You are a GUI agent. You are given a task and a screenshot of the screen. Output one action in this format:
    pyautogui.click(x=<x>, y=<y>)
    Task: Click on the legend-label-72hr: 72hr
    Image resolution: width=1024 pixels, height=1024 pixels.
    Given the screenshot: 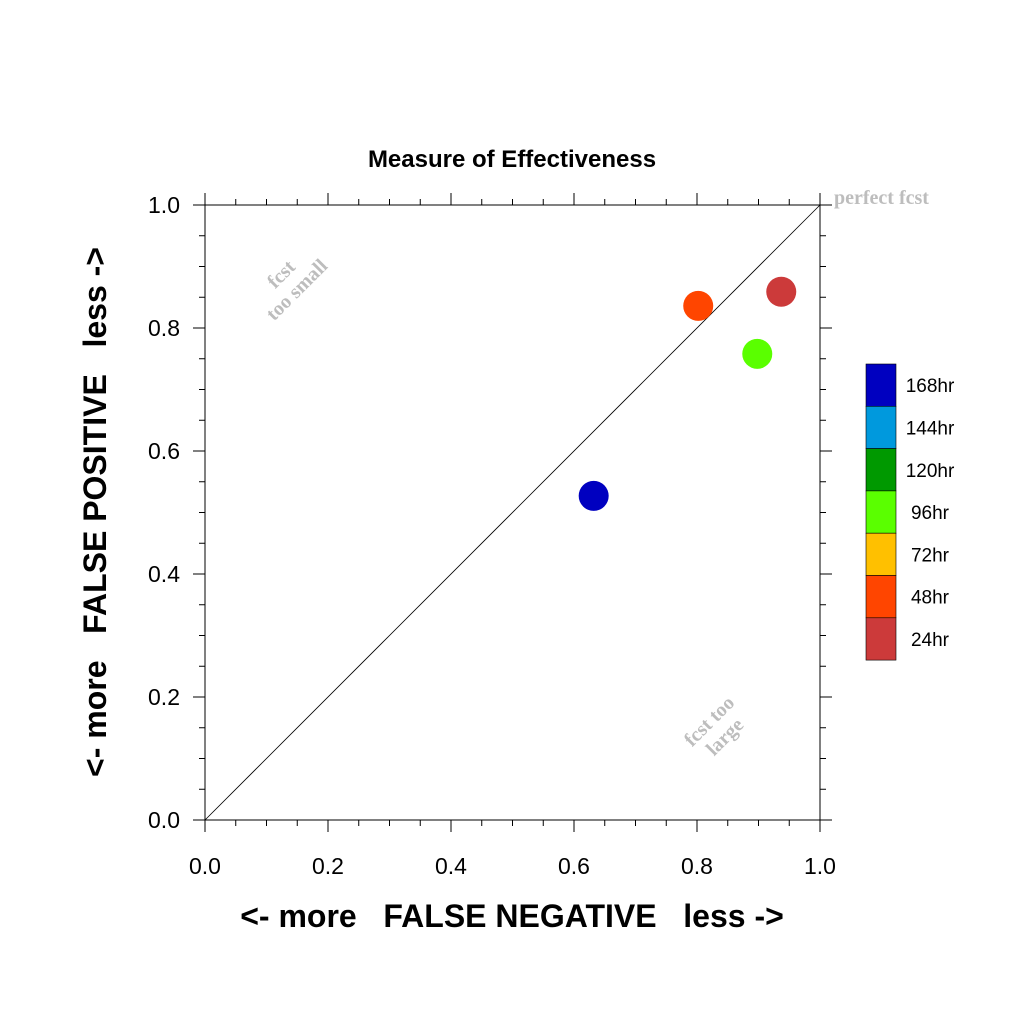 What is the action you would take?
    pyautogui.click(x=930, y=555)
    